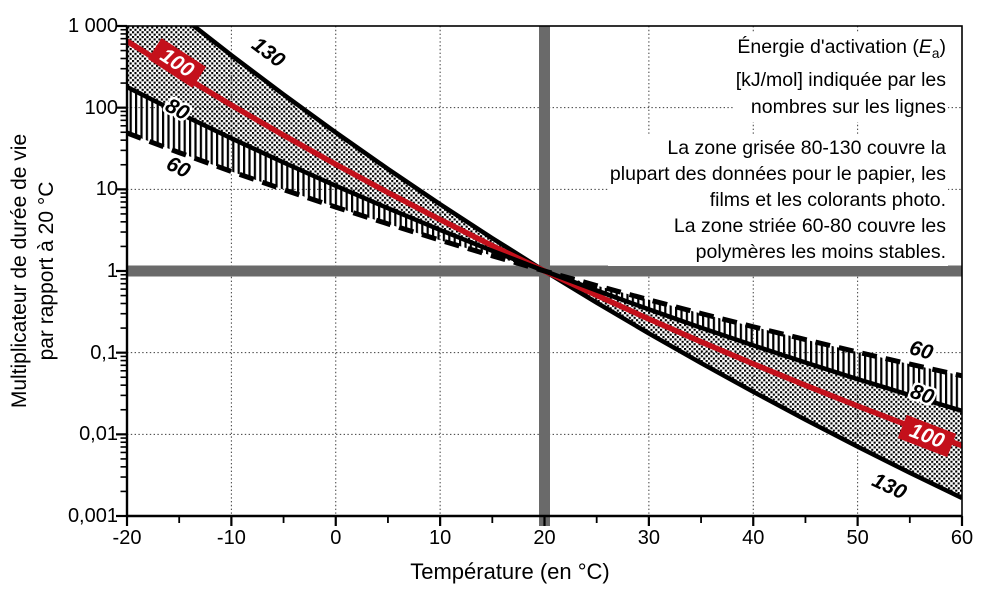 This screenshot has height=600, width=1000. What do you see at coordinates (112, 271) in the screenshot?
I see `y-tick-label: 1` at bounding box center [112, 271].